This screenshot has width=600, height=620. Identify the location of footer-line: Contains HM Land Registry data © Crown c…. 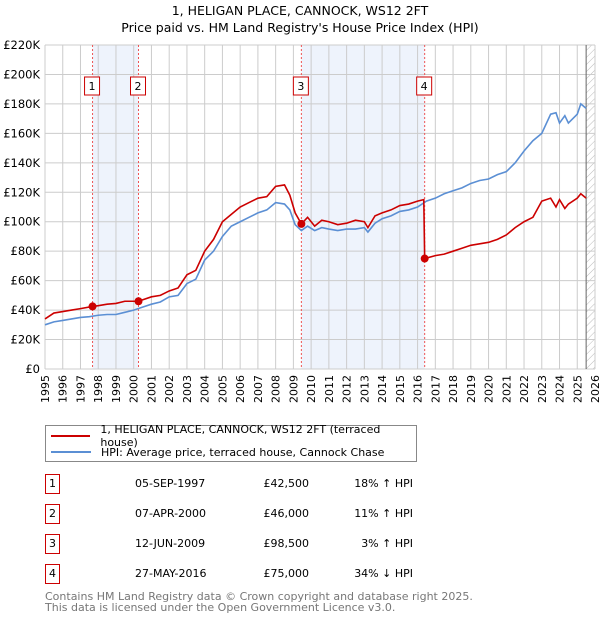
(259, 596).